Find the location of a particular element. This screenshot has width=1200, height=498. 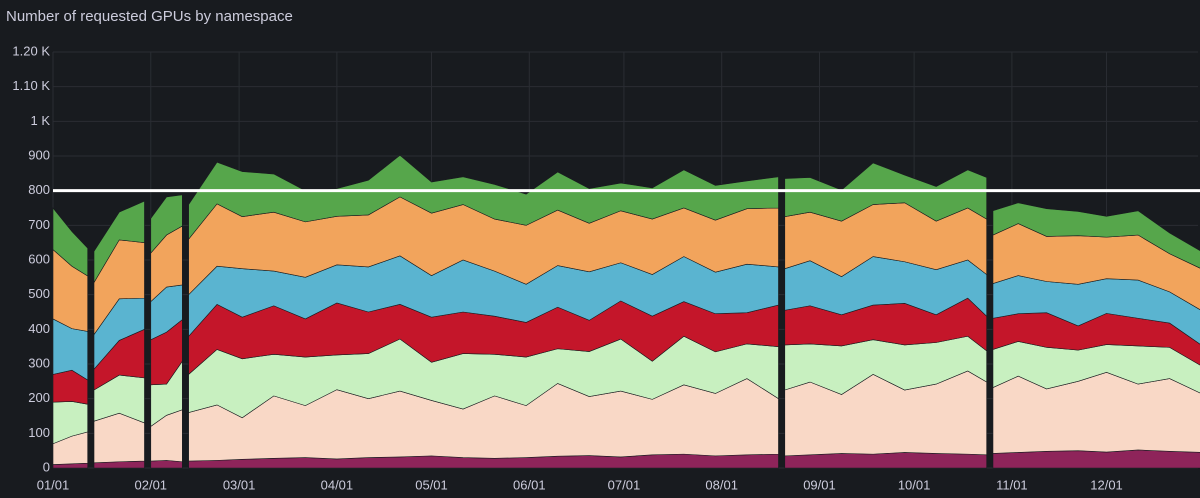

x-tick-label: 03/01 is located at coordinates (239, 484).